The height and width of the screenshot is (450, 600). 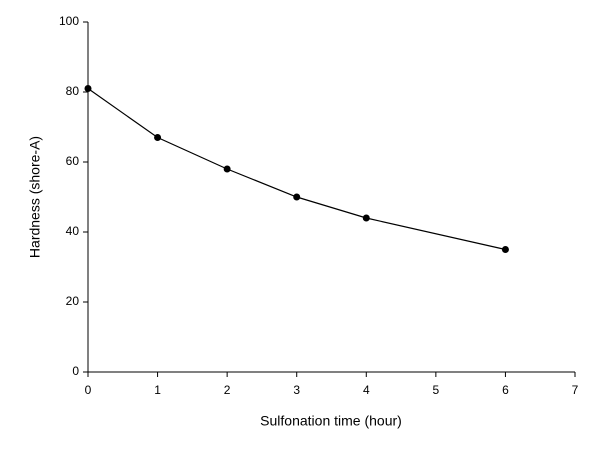 What do you see at coordinates (75, 371) in the screenshot?
I see `y-tick-label: 0` at bounding box center [75, 371].